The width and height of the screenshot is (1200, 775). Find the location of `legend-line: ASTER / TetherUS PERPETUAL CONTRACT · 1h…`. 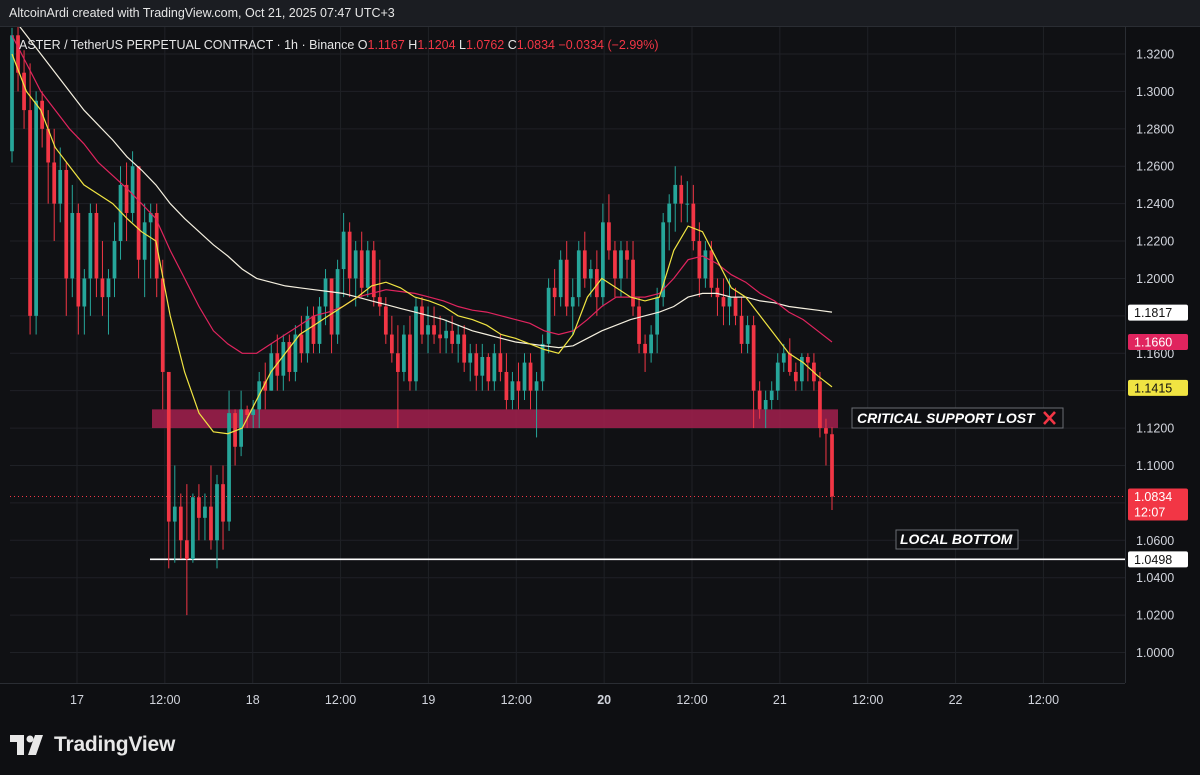

legend-line: ASTER / TetherUS PERPETUAL CONTRACT · 1h… is located at coordinates (339, 45).